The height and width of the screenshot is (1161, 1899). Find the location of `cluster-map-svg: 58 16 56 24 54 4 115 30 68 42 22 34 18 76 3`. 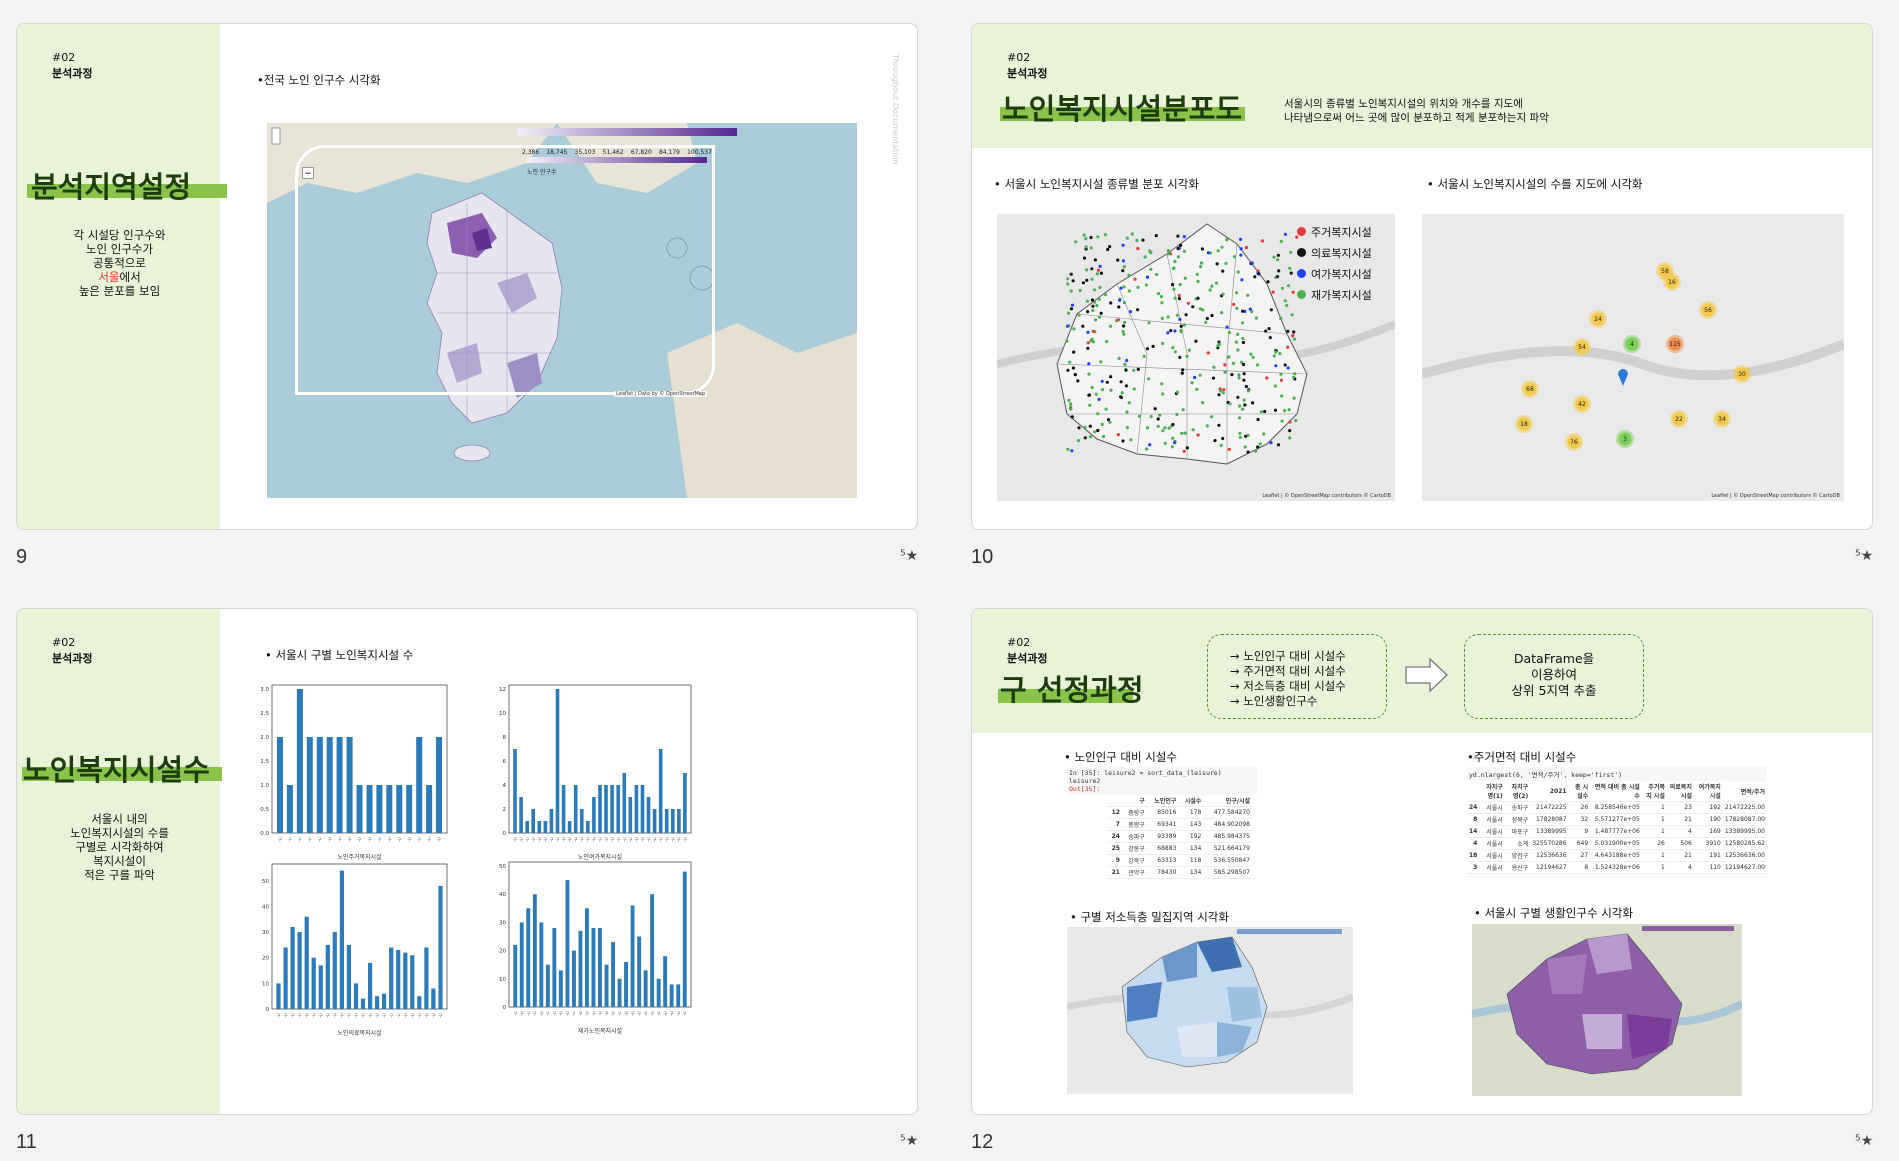

cluster-map-svg: 58 16 56 24 54 4 115 30 68 42 22 34 18 76 3 is located at coordinates (1633, 356).